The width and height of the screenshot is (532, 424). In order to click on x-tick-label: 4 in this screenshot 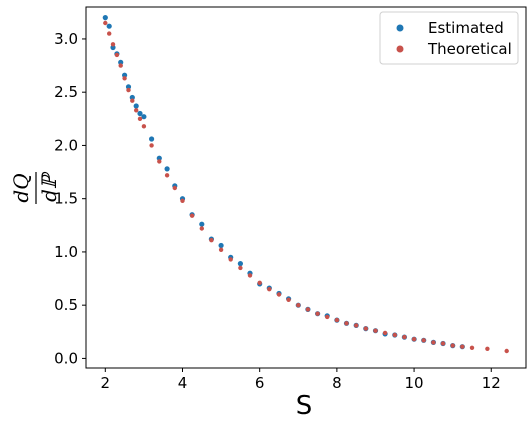, I will do `click(183, 383)`.